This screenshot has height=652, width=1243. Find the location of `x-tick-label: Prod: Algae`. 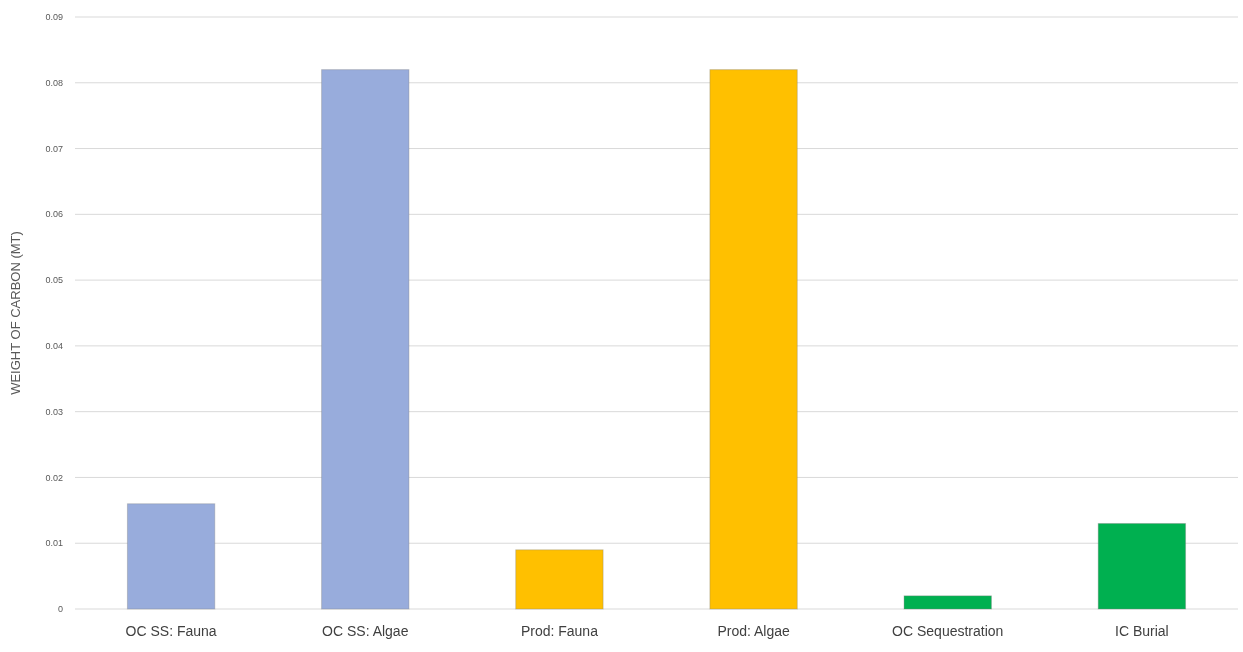

x-tick-label: Prod: Algae is located at coordinates (753, 631).